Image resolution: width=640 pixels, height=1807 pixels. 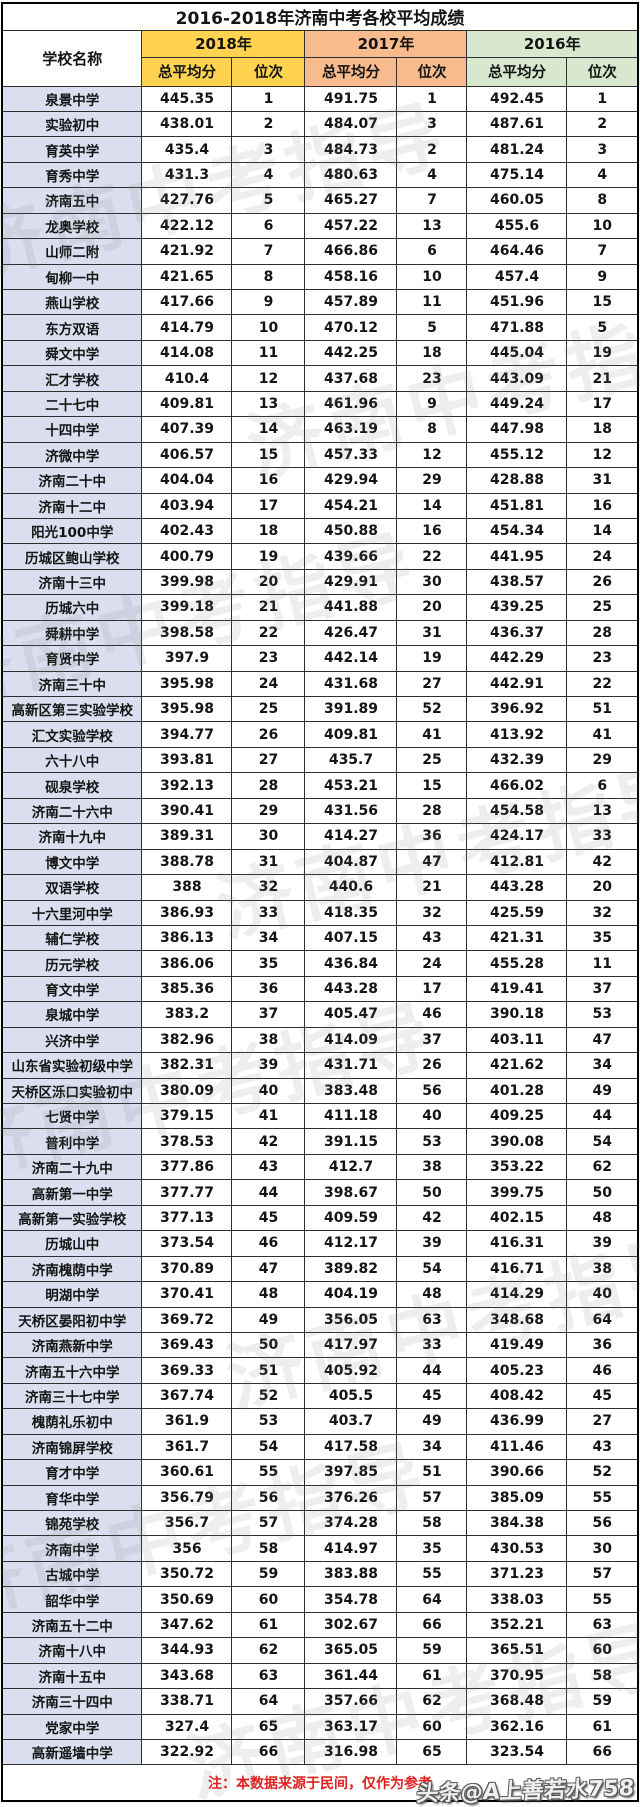 What do you see at coordinates (432, 1243) in the screenshot?
I see `rank-cell: 39` at bounding box center [432, 1243].